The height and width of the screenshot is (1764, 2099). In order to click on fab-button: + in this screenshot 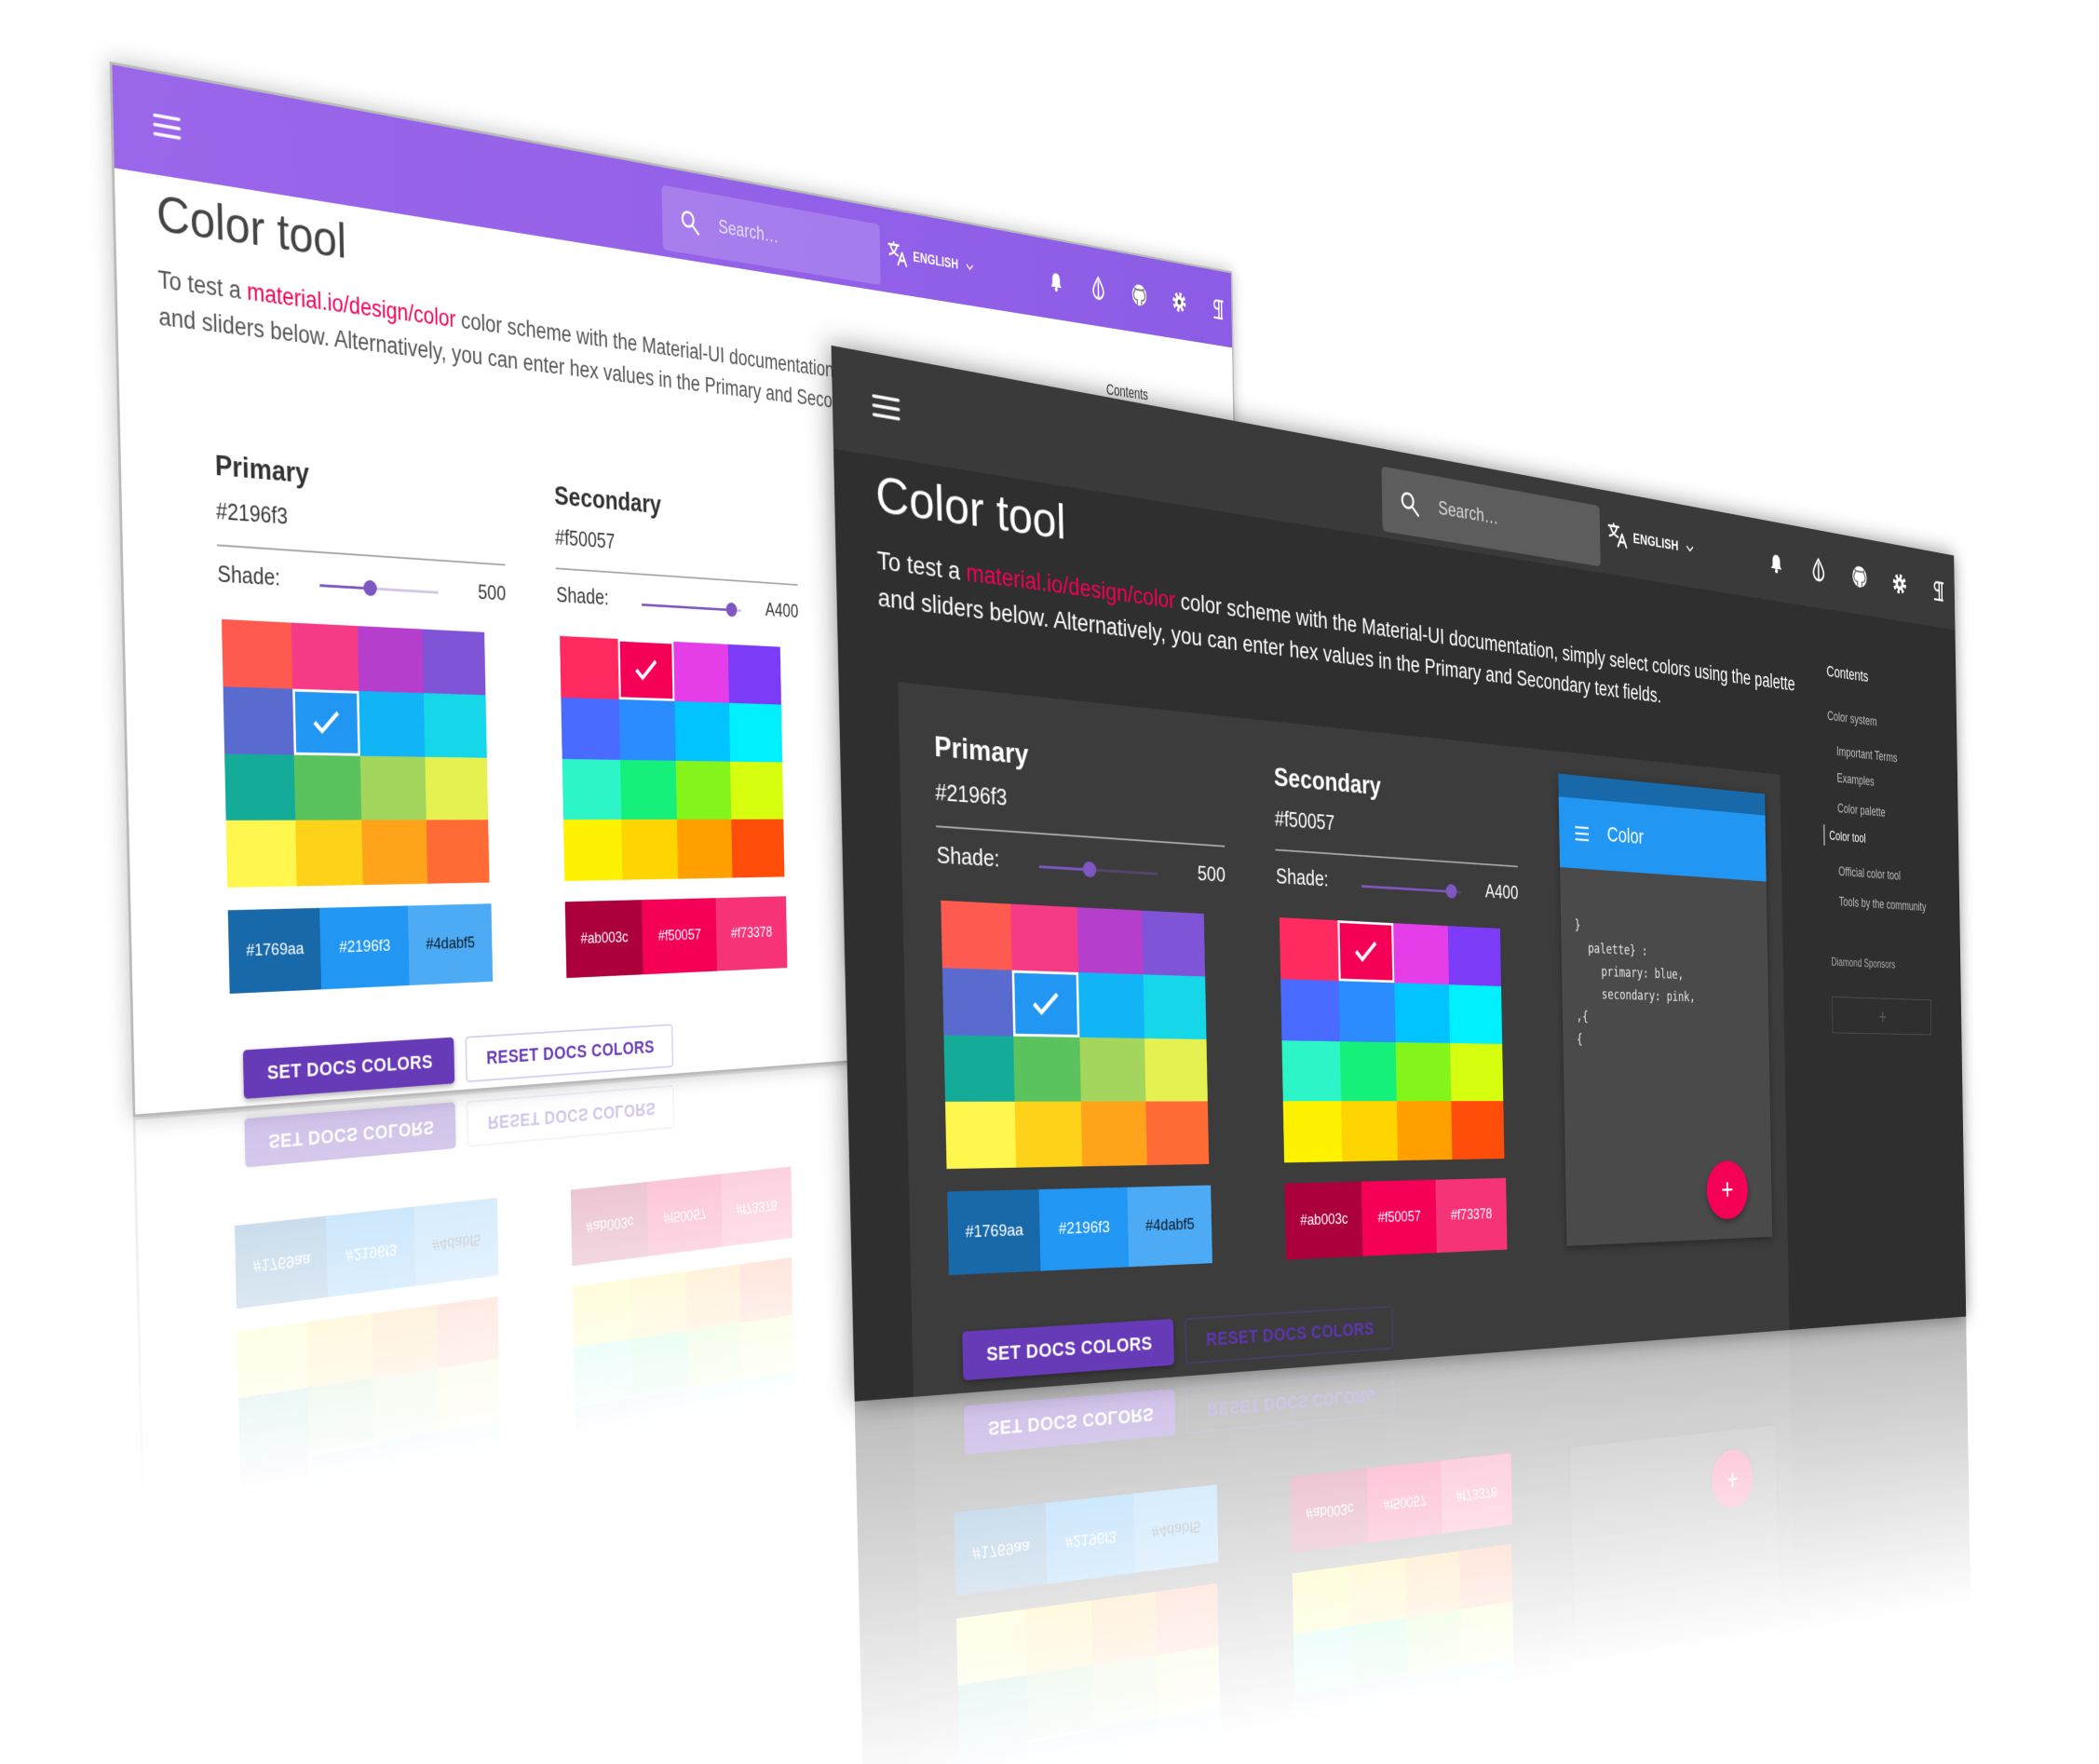, I will do `click(1727, 1190)`.